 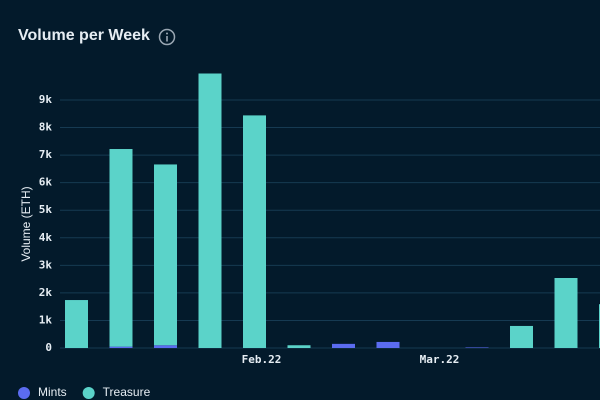 What do you see at coordinates (440, 359) in the screenshot?
I see `x-tick-label: Mar.22` at bounding box center [440, 359].